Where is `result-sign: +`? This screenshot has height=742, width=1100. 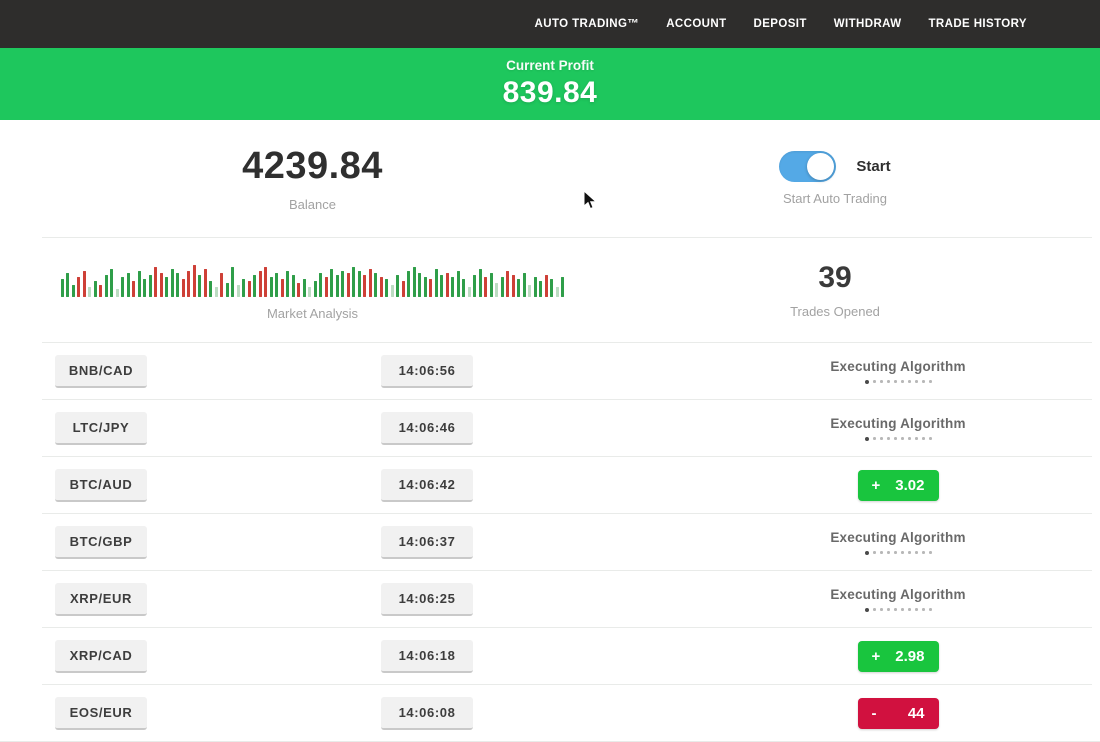
result-sign: + is located at coordinates (876, 485).